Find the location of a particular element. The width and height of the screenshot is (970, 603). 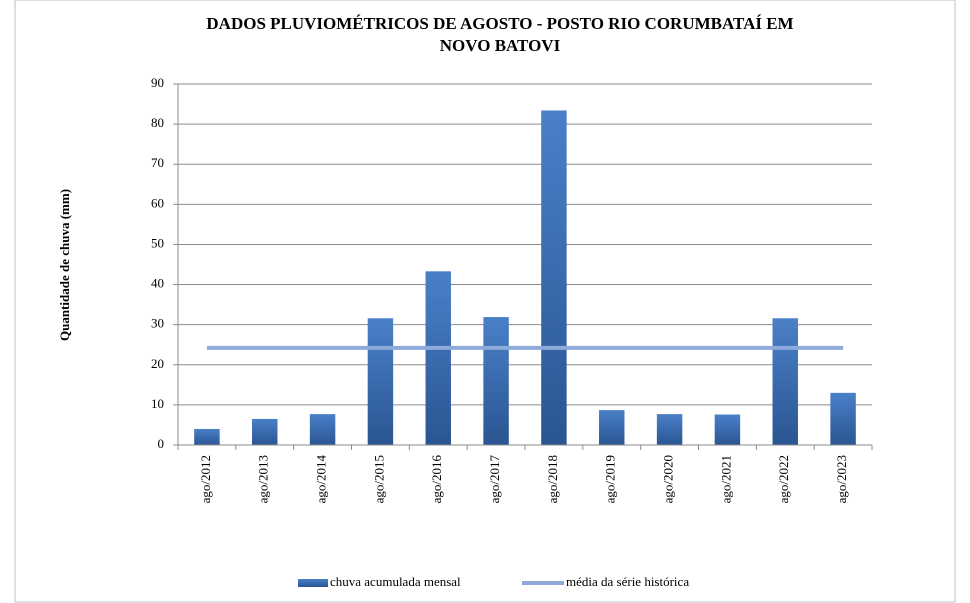

x-tick-label: ago/2012 is located at coordinates (205, 479).